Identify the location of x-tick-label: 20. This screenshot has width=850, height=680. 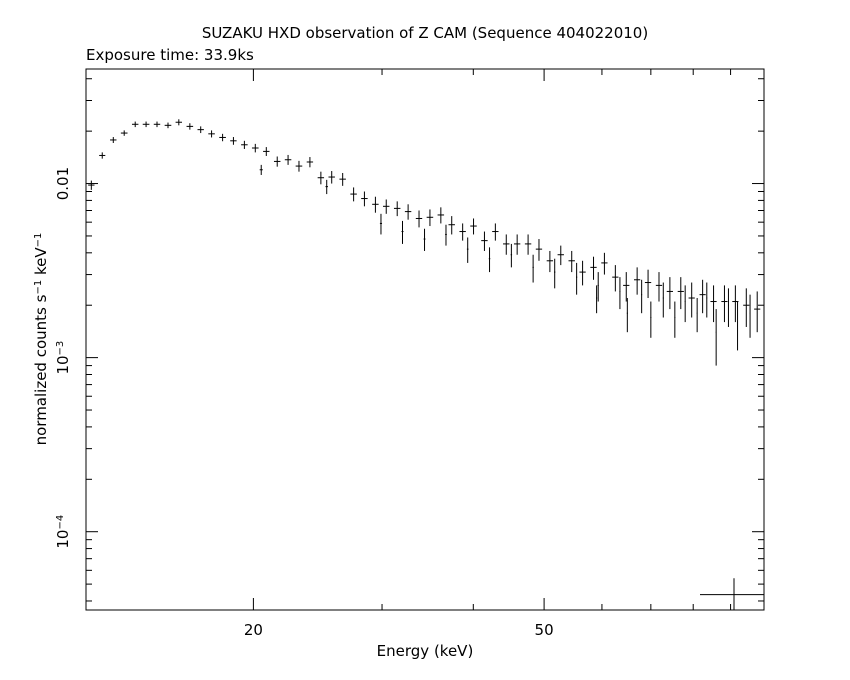
(253, 630).